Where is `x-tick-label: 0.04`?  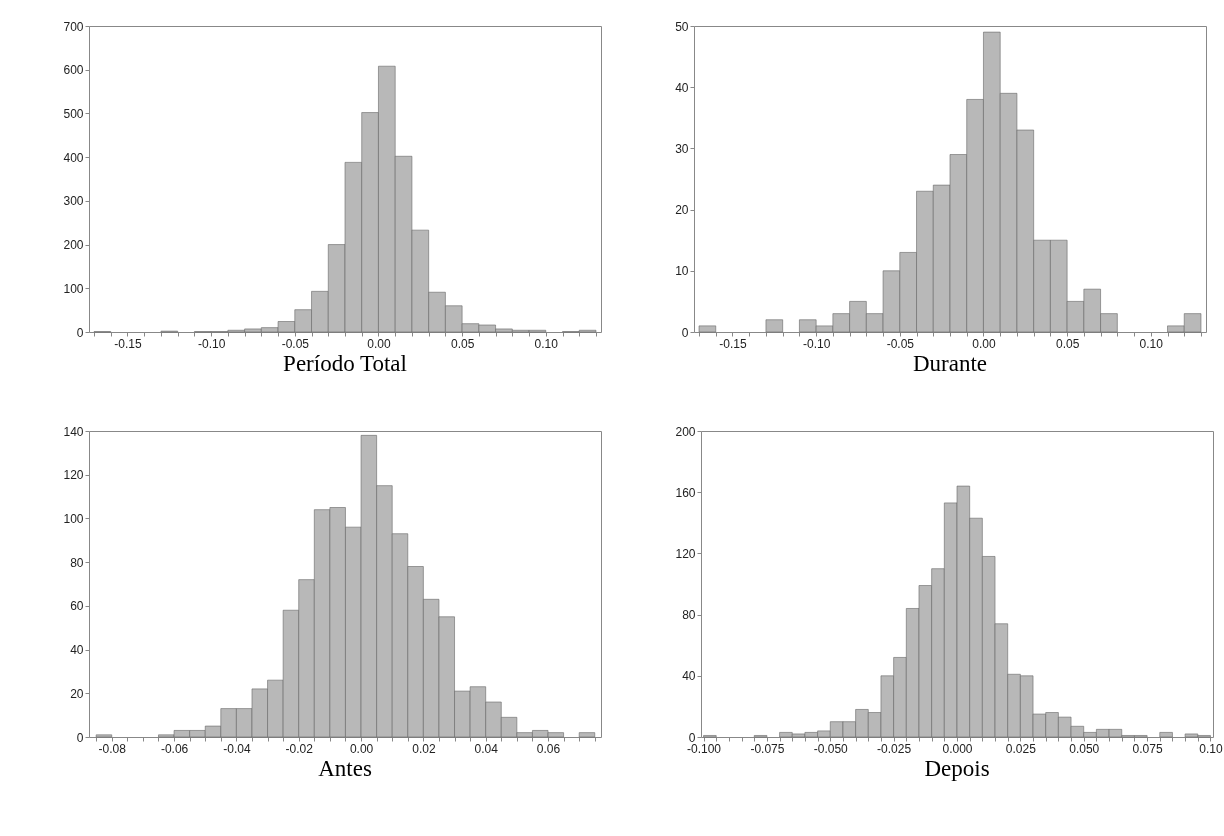 x-tick-label: 0.04 is located at coordinates (486, 748).